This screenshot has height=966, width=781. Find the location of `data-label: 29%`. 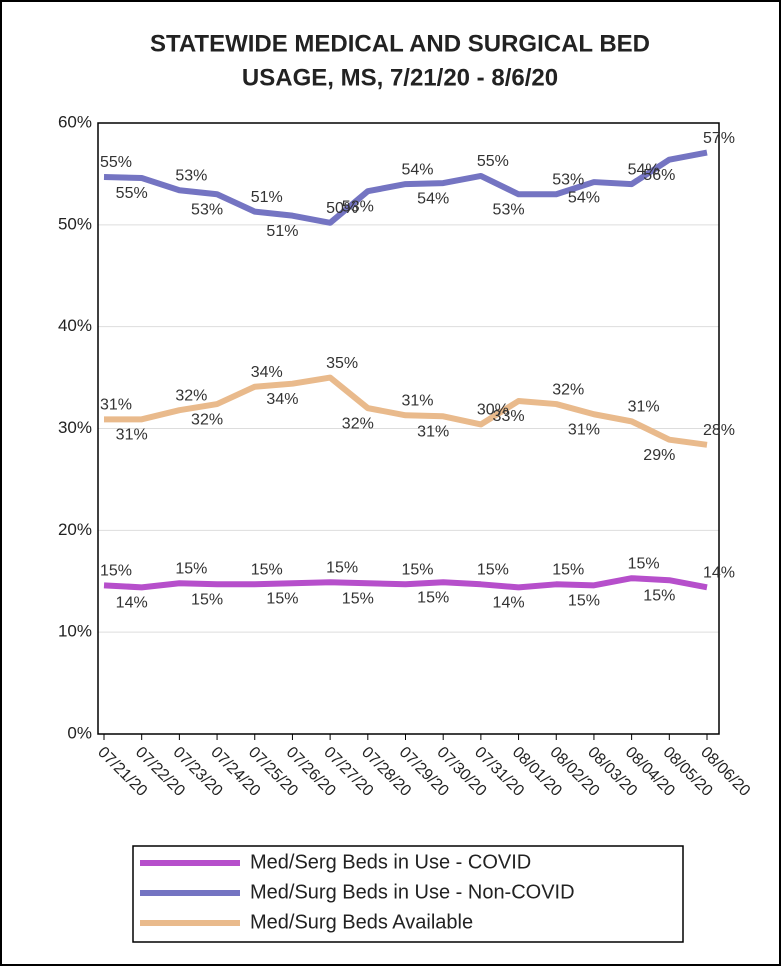

data-label: 29% is located at coordinates (659, 455).